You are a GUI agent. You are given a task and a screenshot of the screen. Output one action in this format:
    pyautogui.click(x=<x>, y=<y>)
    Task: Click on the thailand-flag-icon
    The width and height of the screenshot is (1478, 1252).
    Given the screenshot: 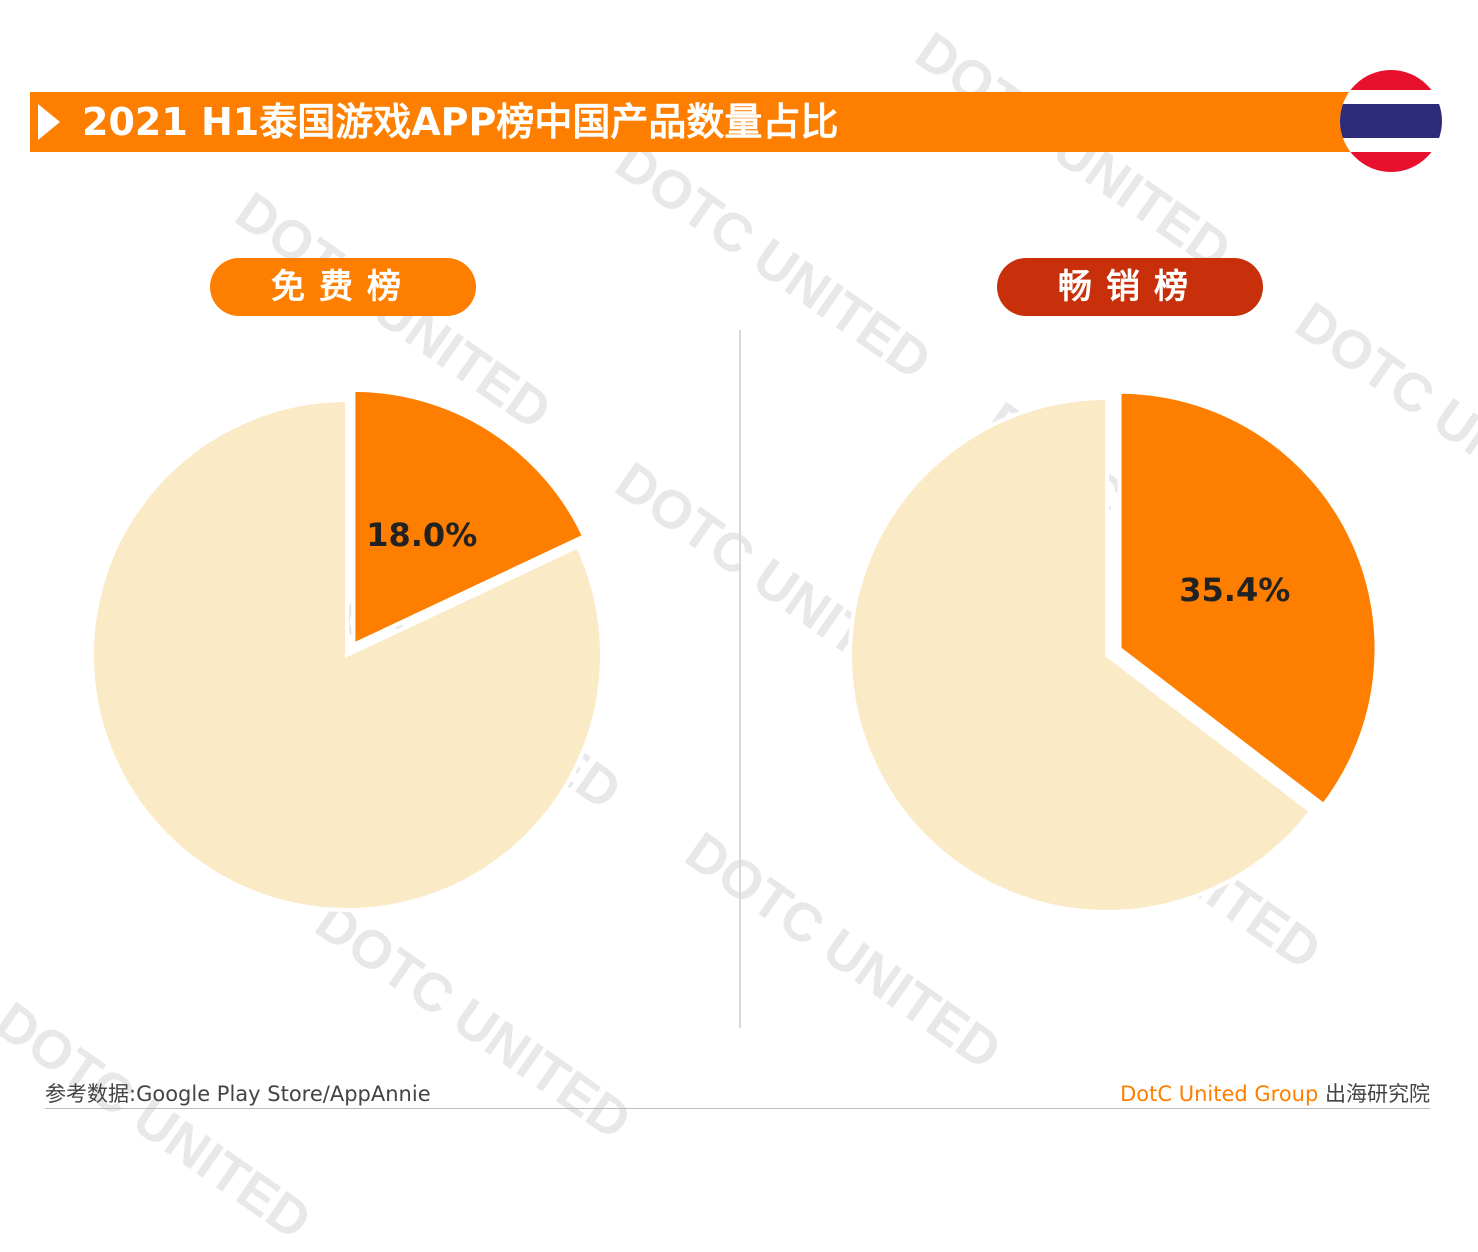 What is the action you would take?
    pyautogui.click(x=1391, y=121)
    